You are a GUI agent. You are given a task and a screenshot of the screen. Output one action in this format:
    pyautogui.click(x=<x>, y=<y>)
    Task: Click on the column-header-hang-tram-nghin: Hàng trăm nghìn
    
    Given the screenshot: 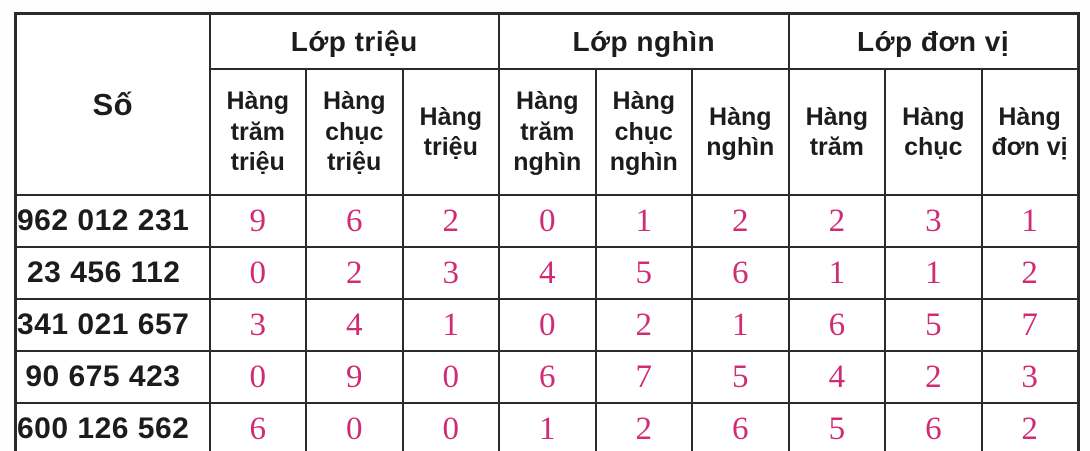 What is the action you would take?
    pyautogui.click(x=547, y=132)
    